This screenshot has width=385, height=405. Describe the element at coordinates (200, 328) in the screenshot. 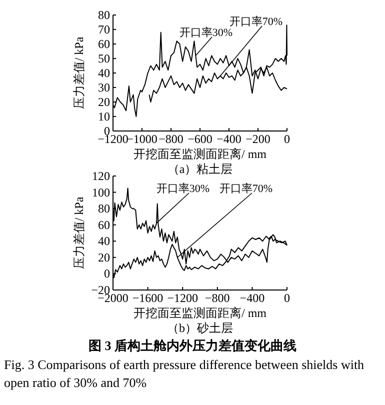

I see `text: （b）砂土层` at that location.